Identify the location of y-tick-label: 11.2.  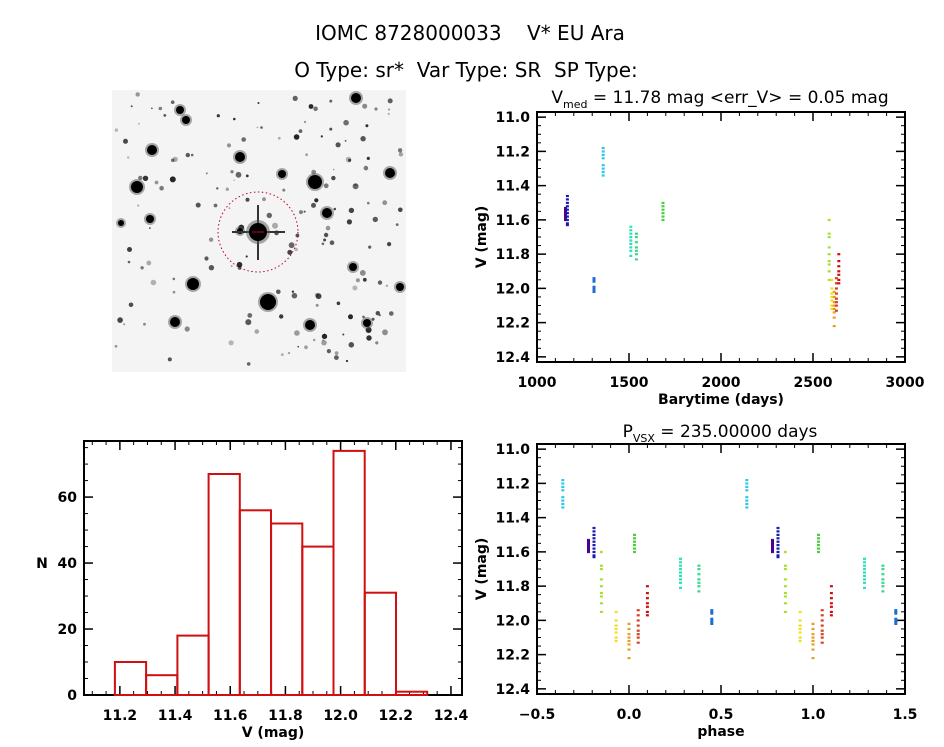
(512, 152).